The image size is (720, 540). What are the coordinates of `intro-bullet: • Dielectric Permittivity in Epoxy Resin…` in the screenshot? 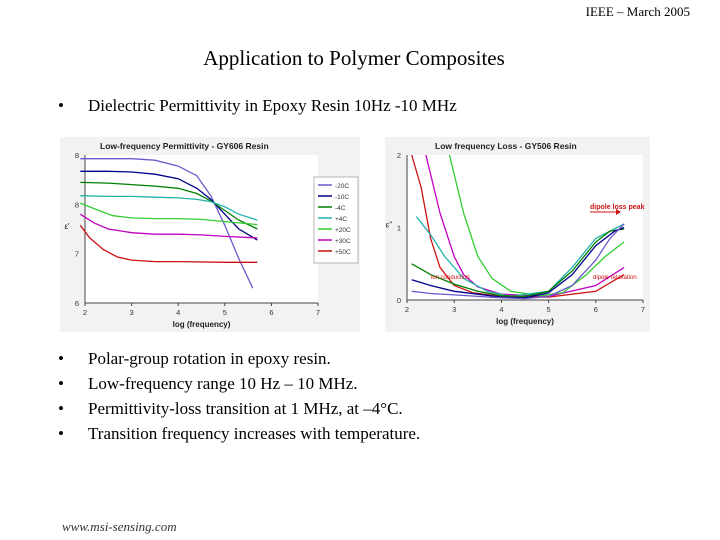 It's located at (257, 106).